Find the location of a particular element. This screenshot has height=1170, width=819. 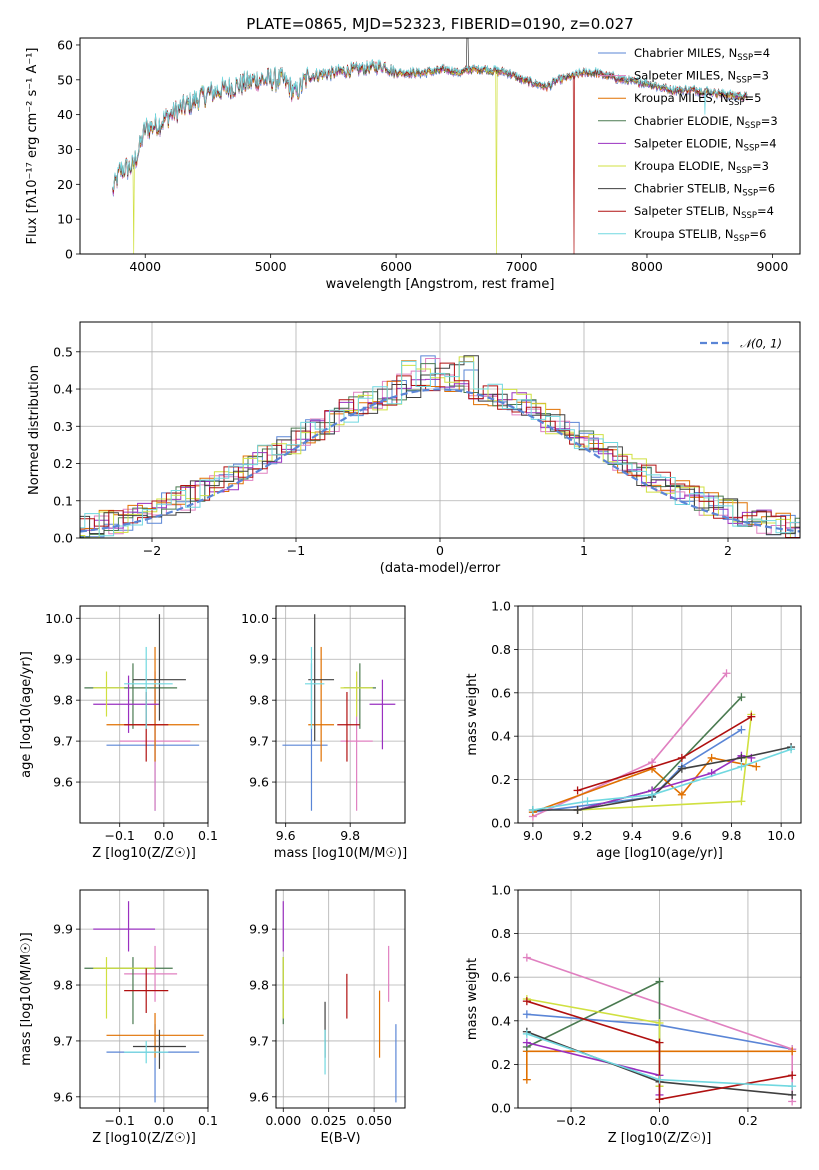

x-axis-label: E(B-V) is located at coordinates (340, 1138).